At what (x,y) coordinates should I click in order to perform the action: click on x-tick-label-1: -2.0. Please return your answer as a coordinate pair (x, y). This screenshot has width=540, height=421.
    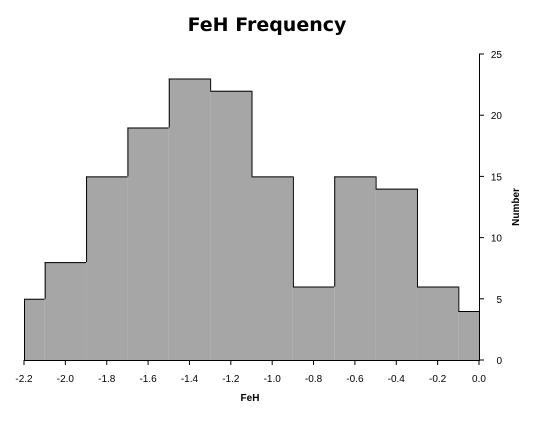
    Looking at the image, I should click on (66, 379).